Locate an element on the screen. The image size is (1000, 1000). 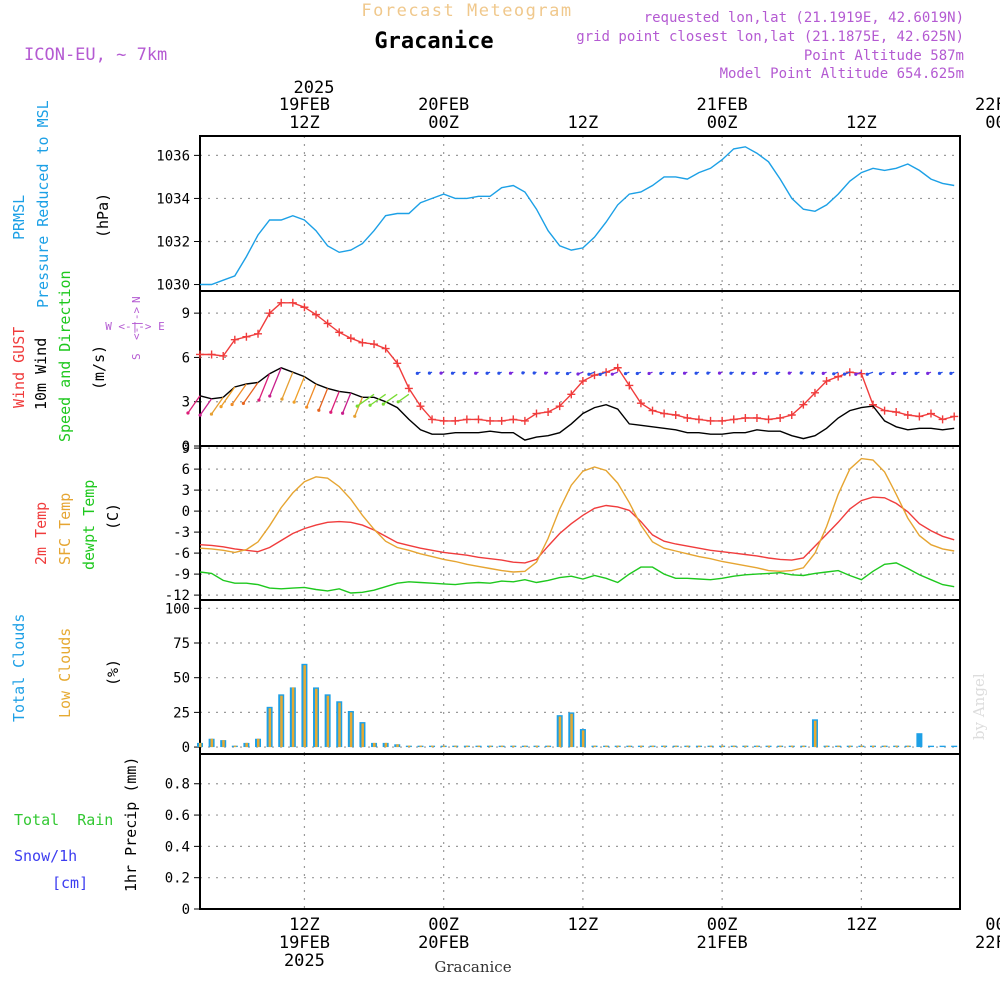
pressure-ytick-label: 1034 is located at coordinates (173, 199).